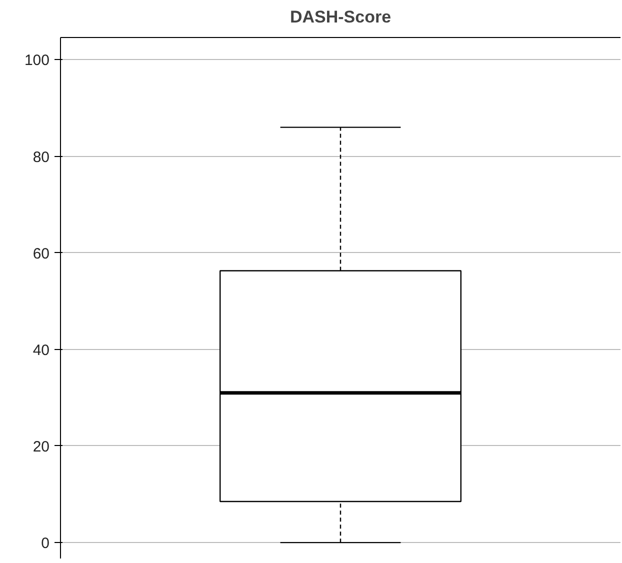  What do you see at coordinates (41, 253) in the screenshot?
I see `y-tick-label: 60` at bounding box center [41, 253].